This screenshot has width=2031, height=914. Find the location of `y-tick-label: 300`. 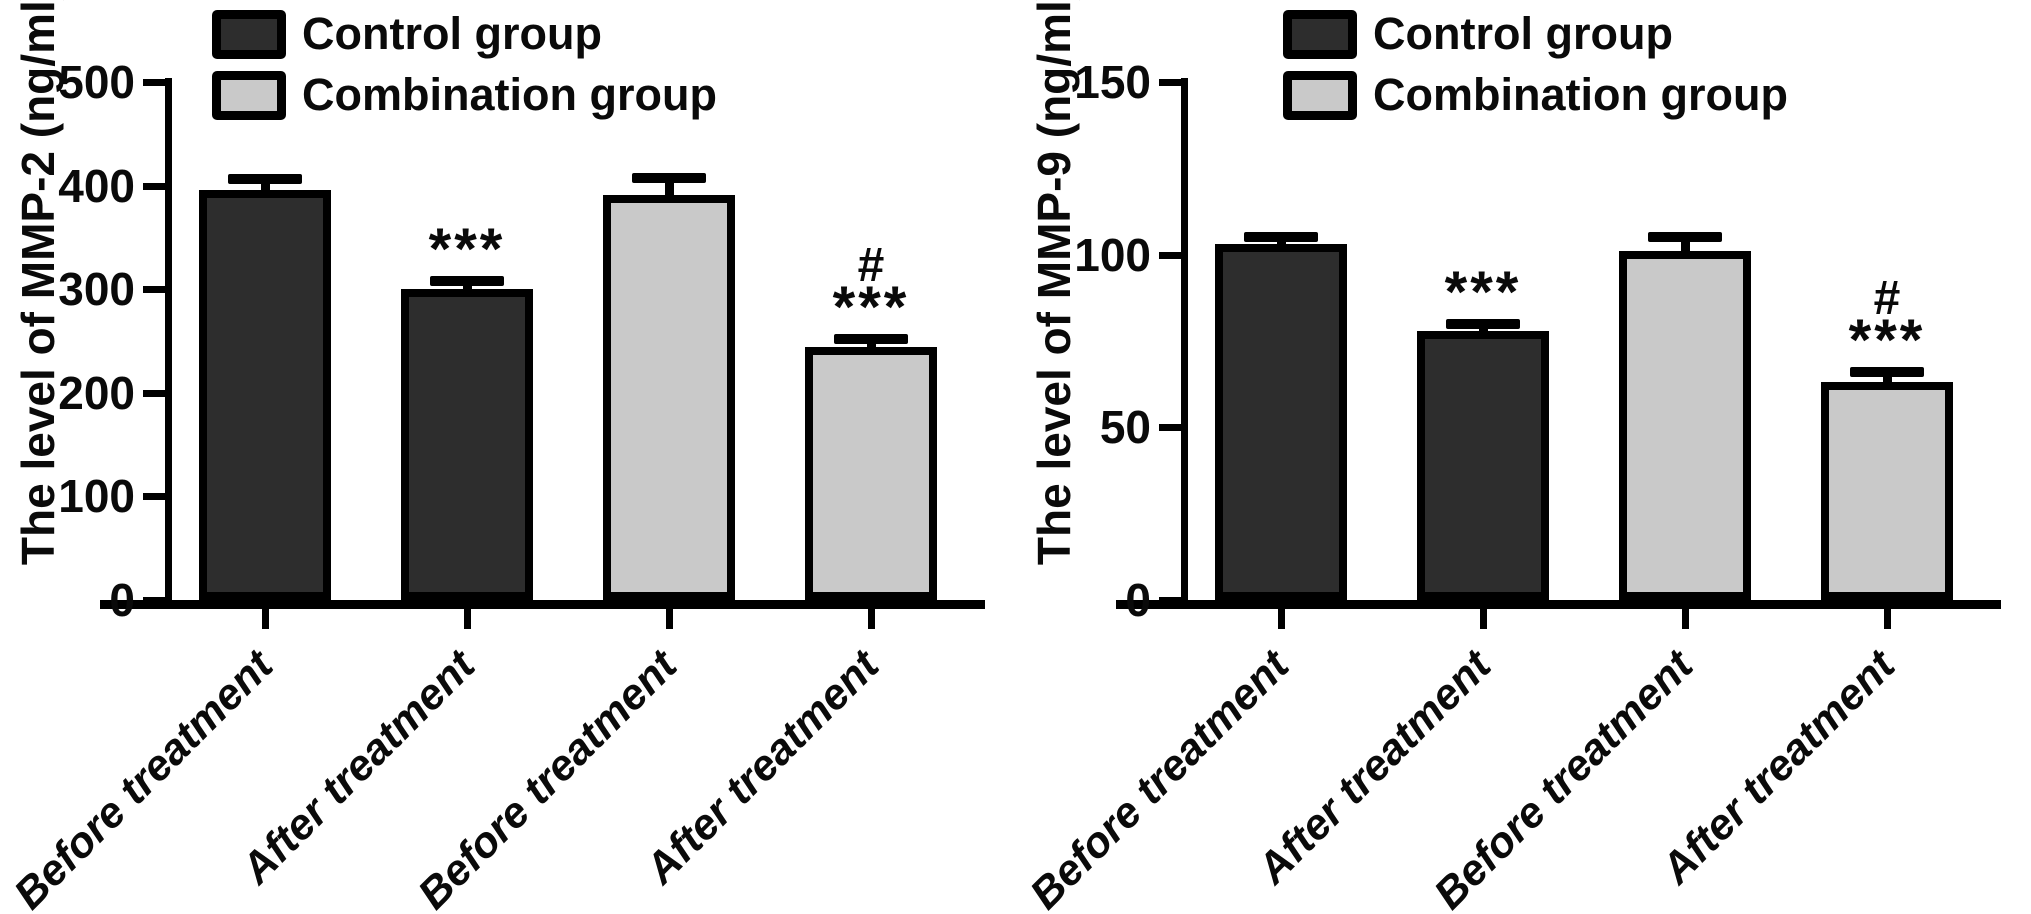

y-tick-label: 300 is located at coordinates (96, 289).